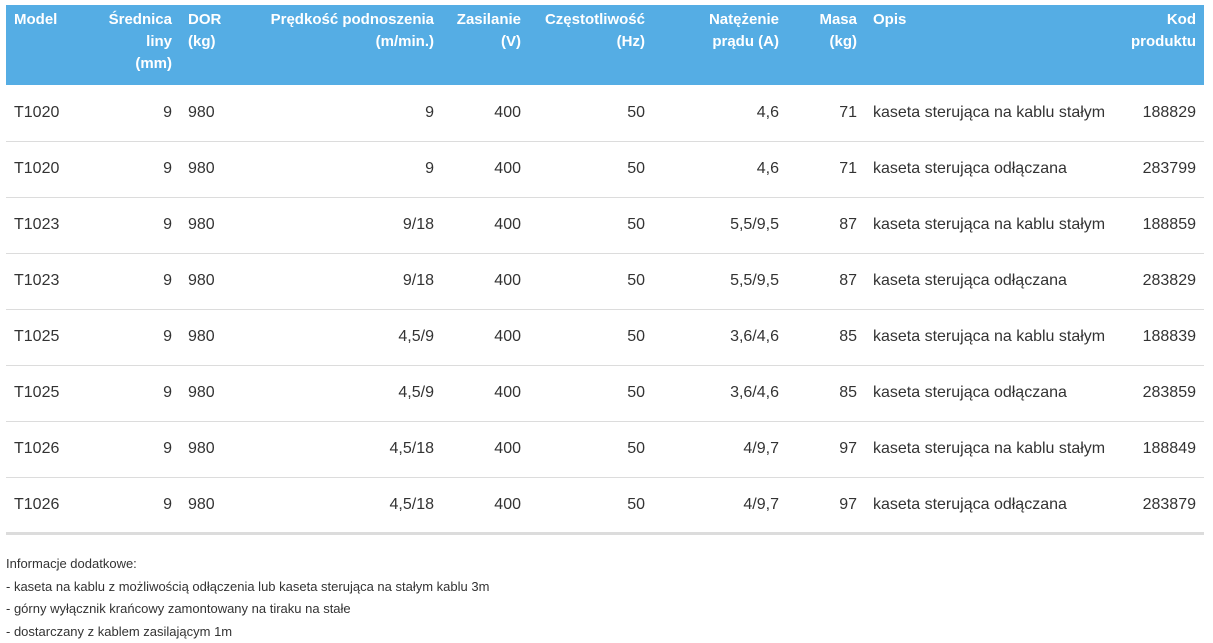  I want to click on column-header-line: Natężenie, so click(720, 20).